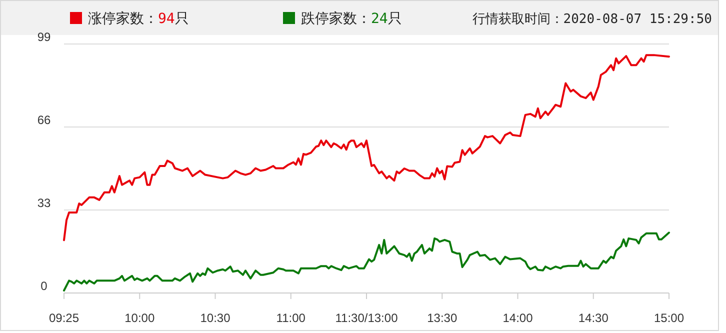 Image resolution: width=726 pixels, height=333 pixels. Describe the element at coordinates (64, 318) in the screenshot. I see `x-tick-label: 09:25` at that location.